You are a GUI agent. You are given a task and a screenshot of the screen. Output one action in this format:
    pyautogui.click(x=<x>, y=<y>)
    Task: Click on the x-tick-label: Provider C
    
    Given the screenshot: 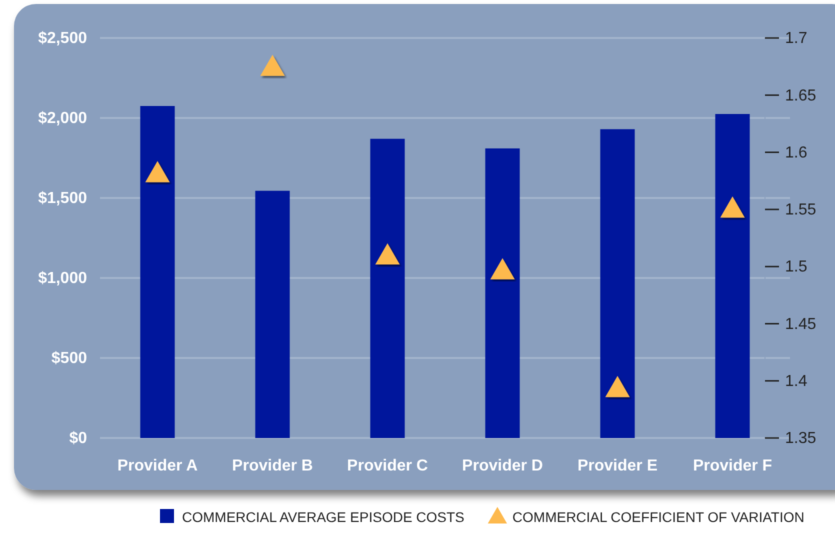 What is the action you would take?
    pyautogui.click(x=387, y=465)
    